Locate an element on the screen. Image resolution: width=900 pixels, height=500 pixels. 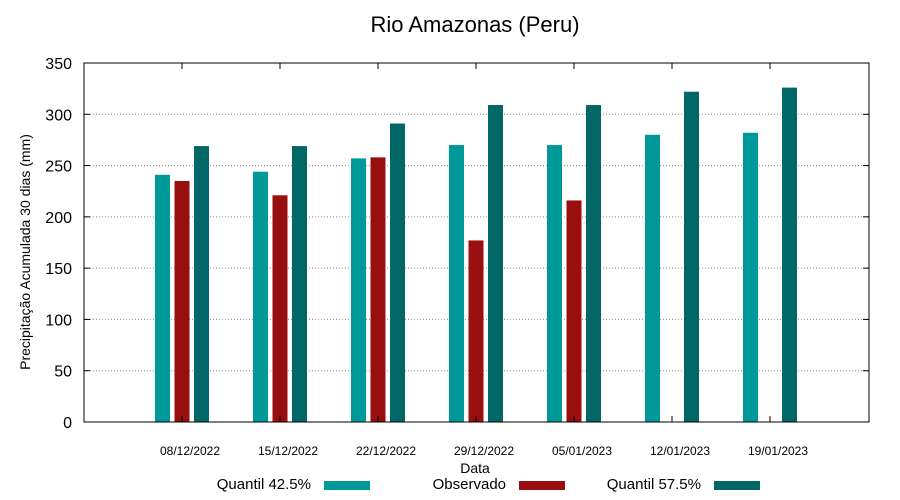
x-tick-label: 22/12/2022 is located at coordinates (386, 451).